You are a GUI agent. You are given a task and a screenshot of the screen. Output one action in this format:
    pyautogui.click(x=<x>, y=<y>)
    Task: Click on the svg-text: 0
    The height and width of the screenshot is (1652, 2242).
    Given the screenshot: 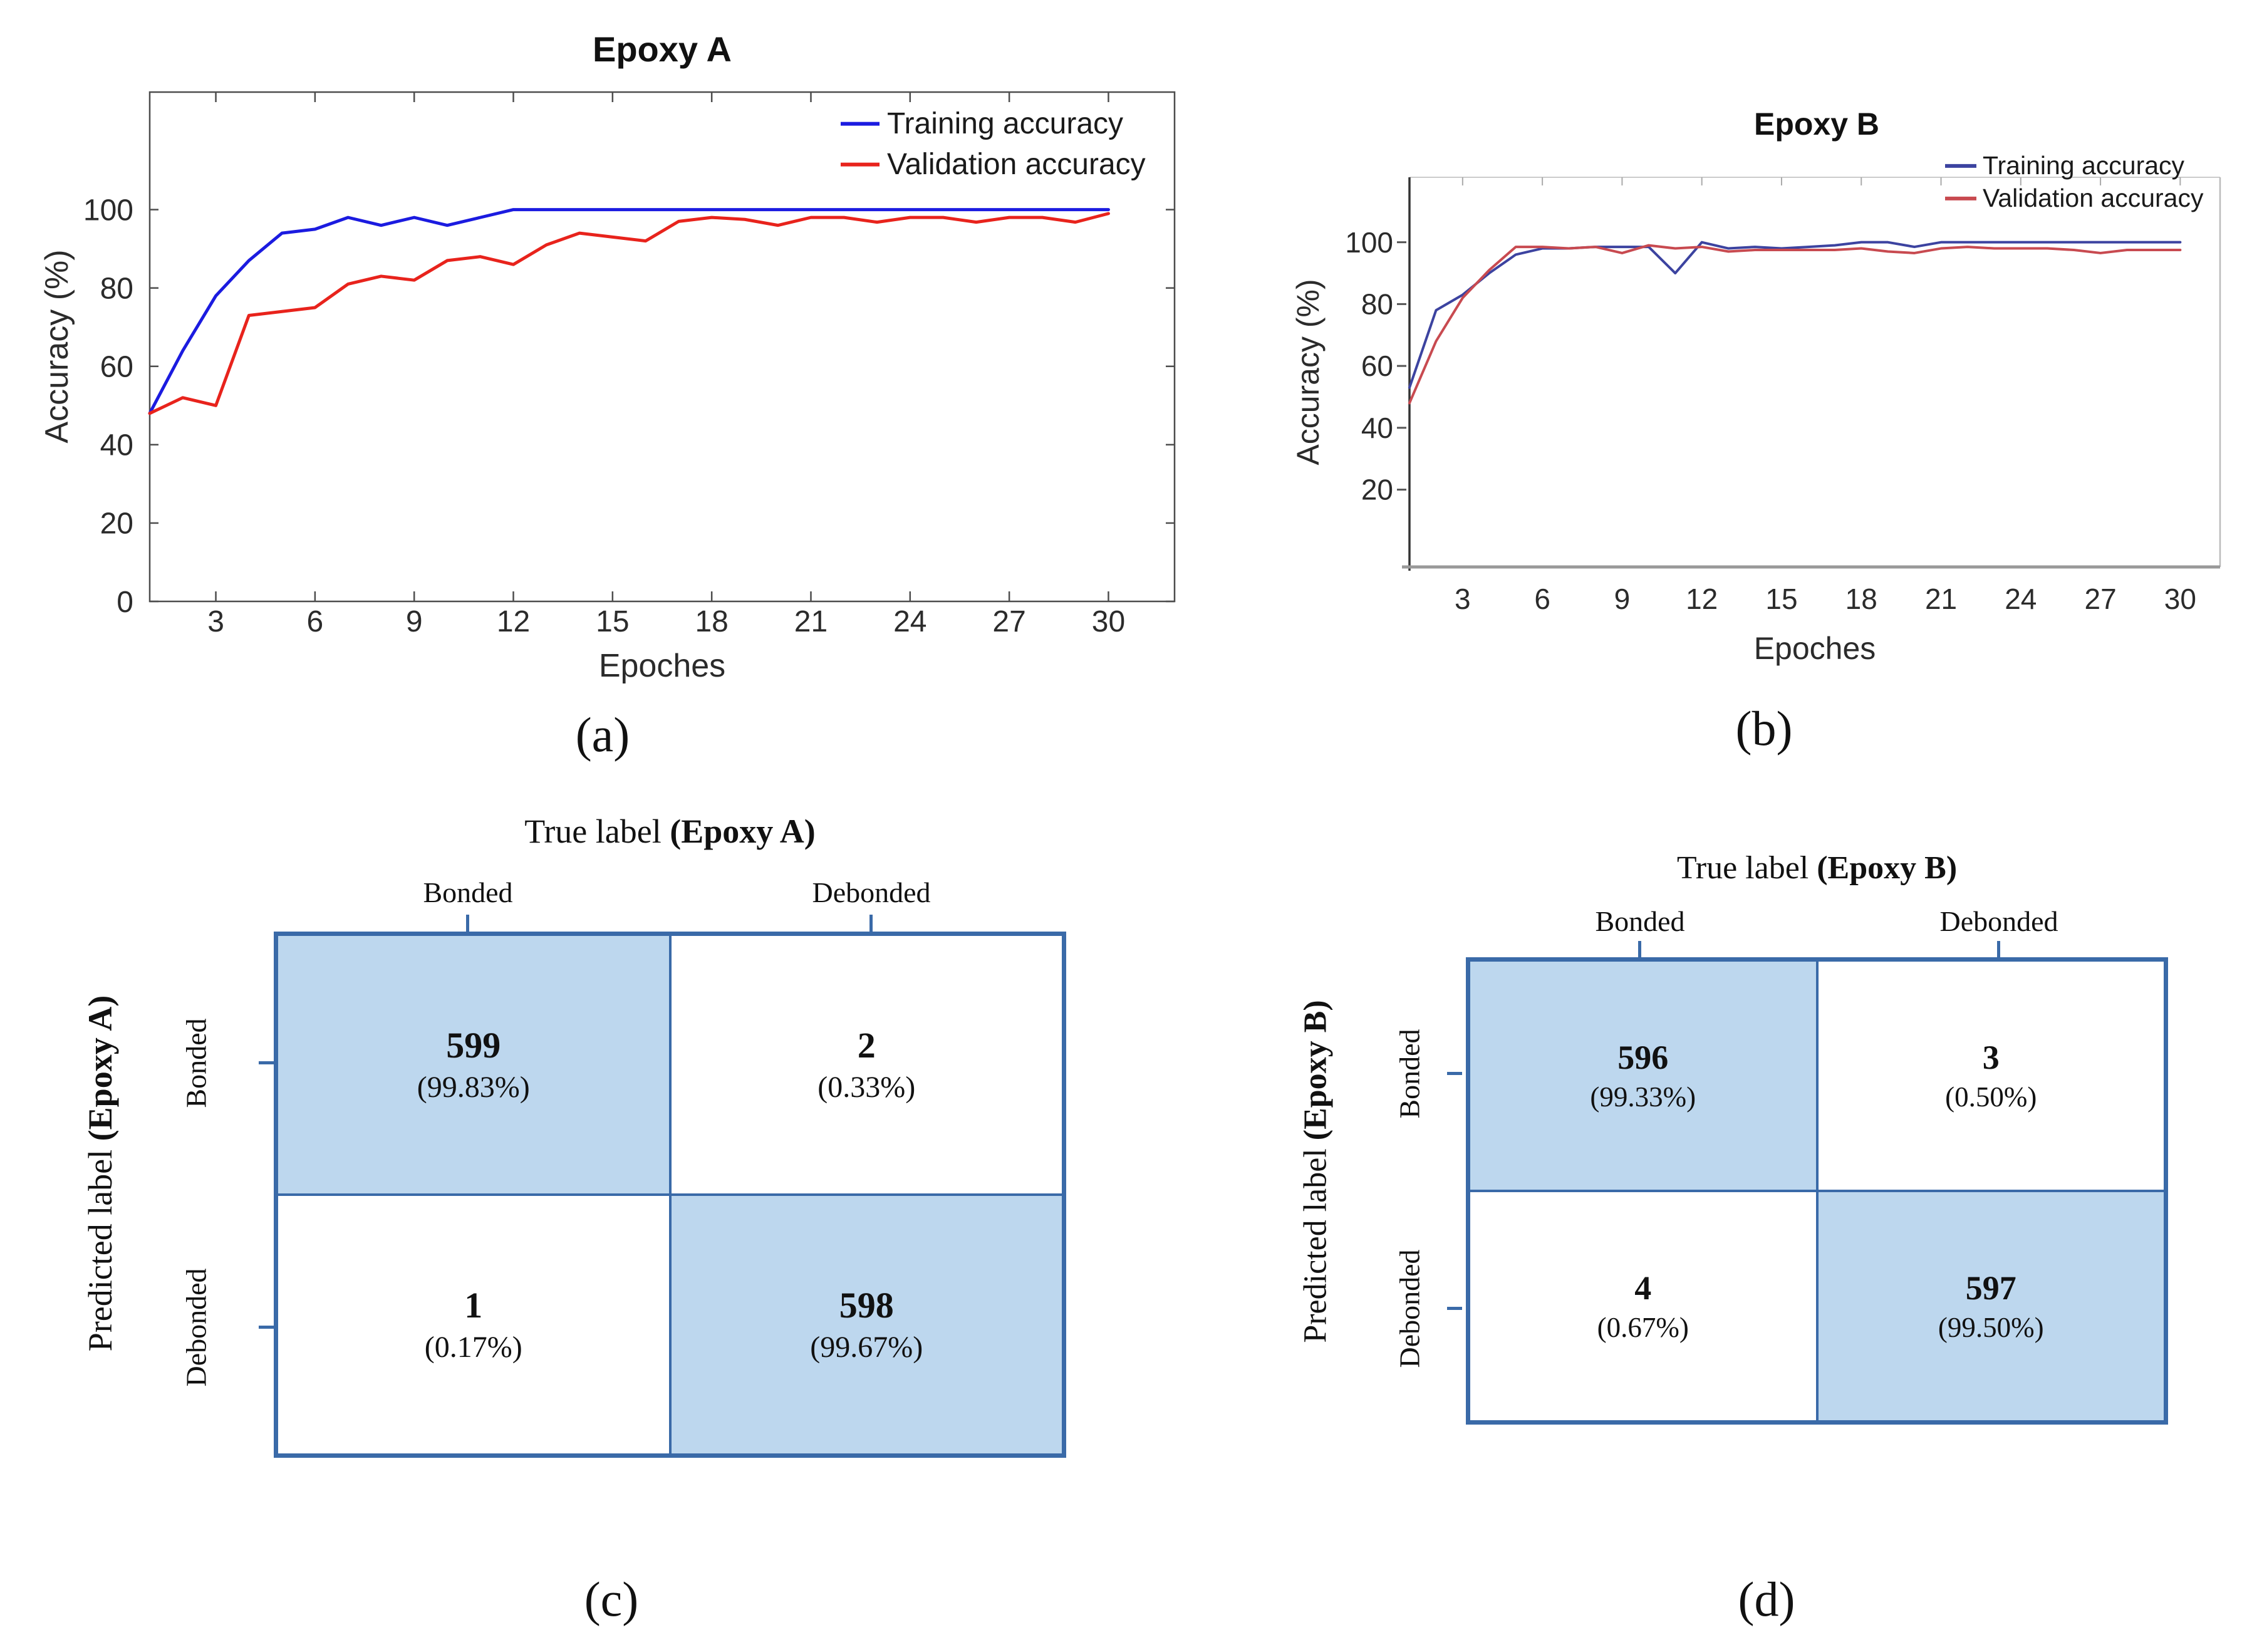 What is the action you would take?
    pyautogui.click(x=125, y=602)
    